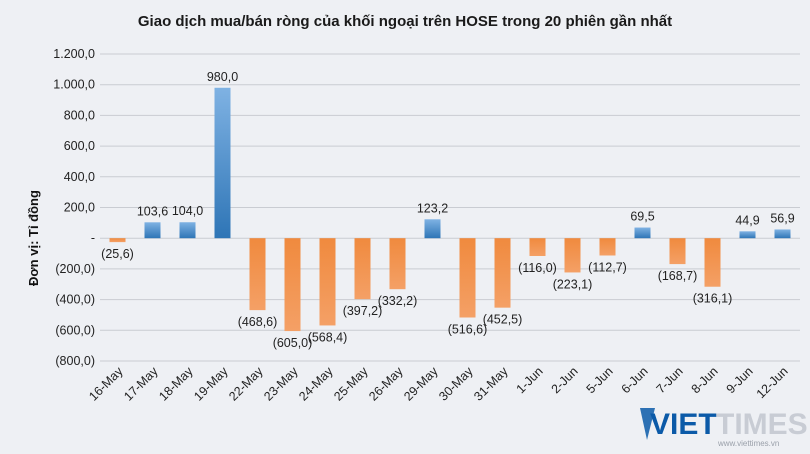 This screenshot has height=454, width=810. Describe the element at coordinates (683, 424) in the screenshot. I see `logo-brand-a: VIET` at that location.